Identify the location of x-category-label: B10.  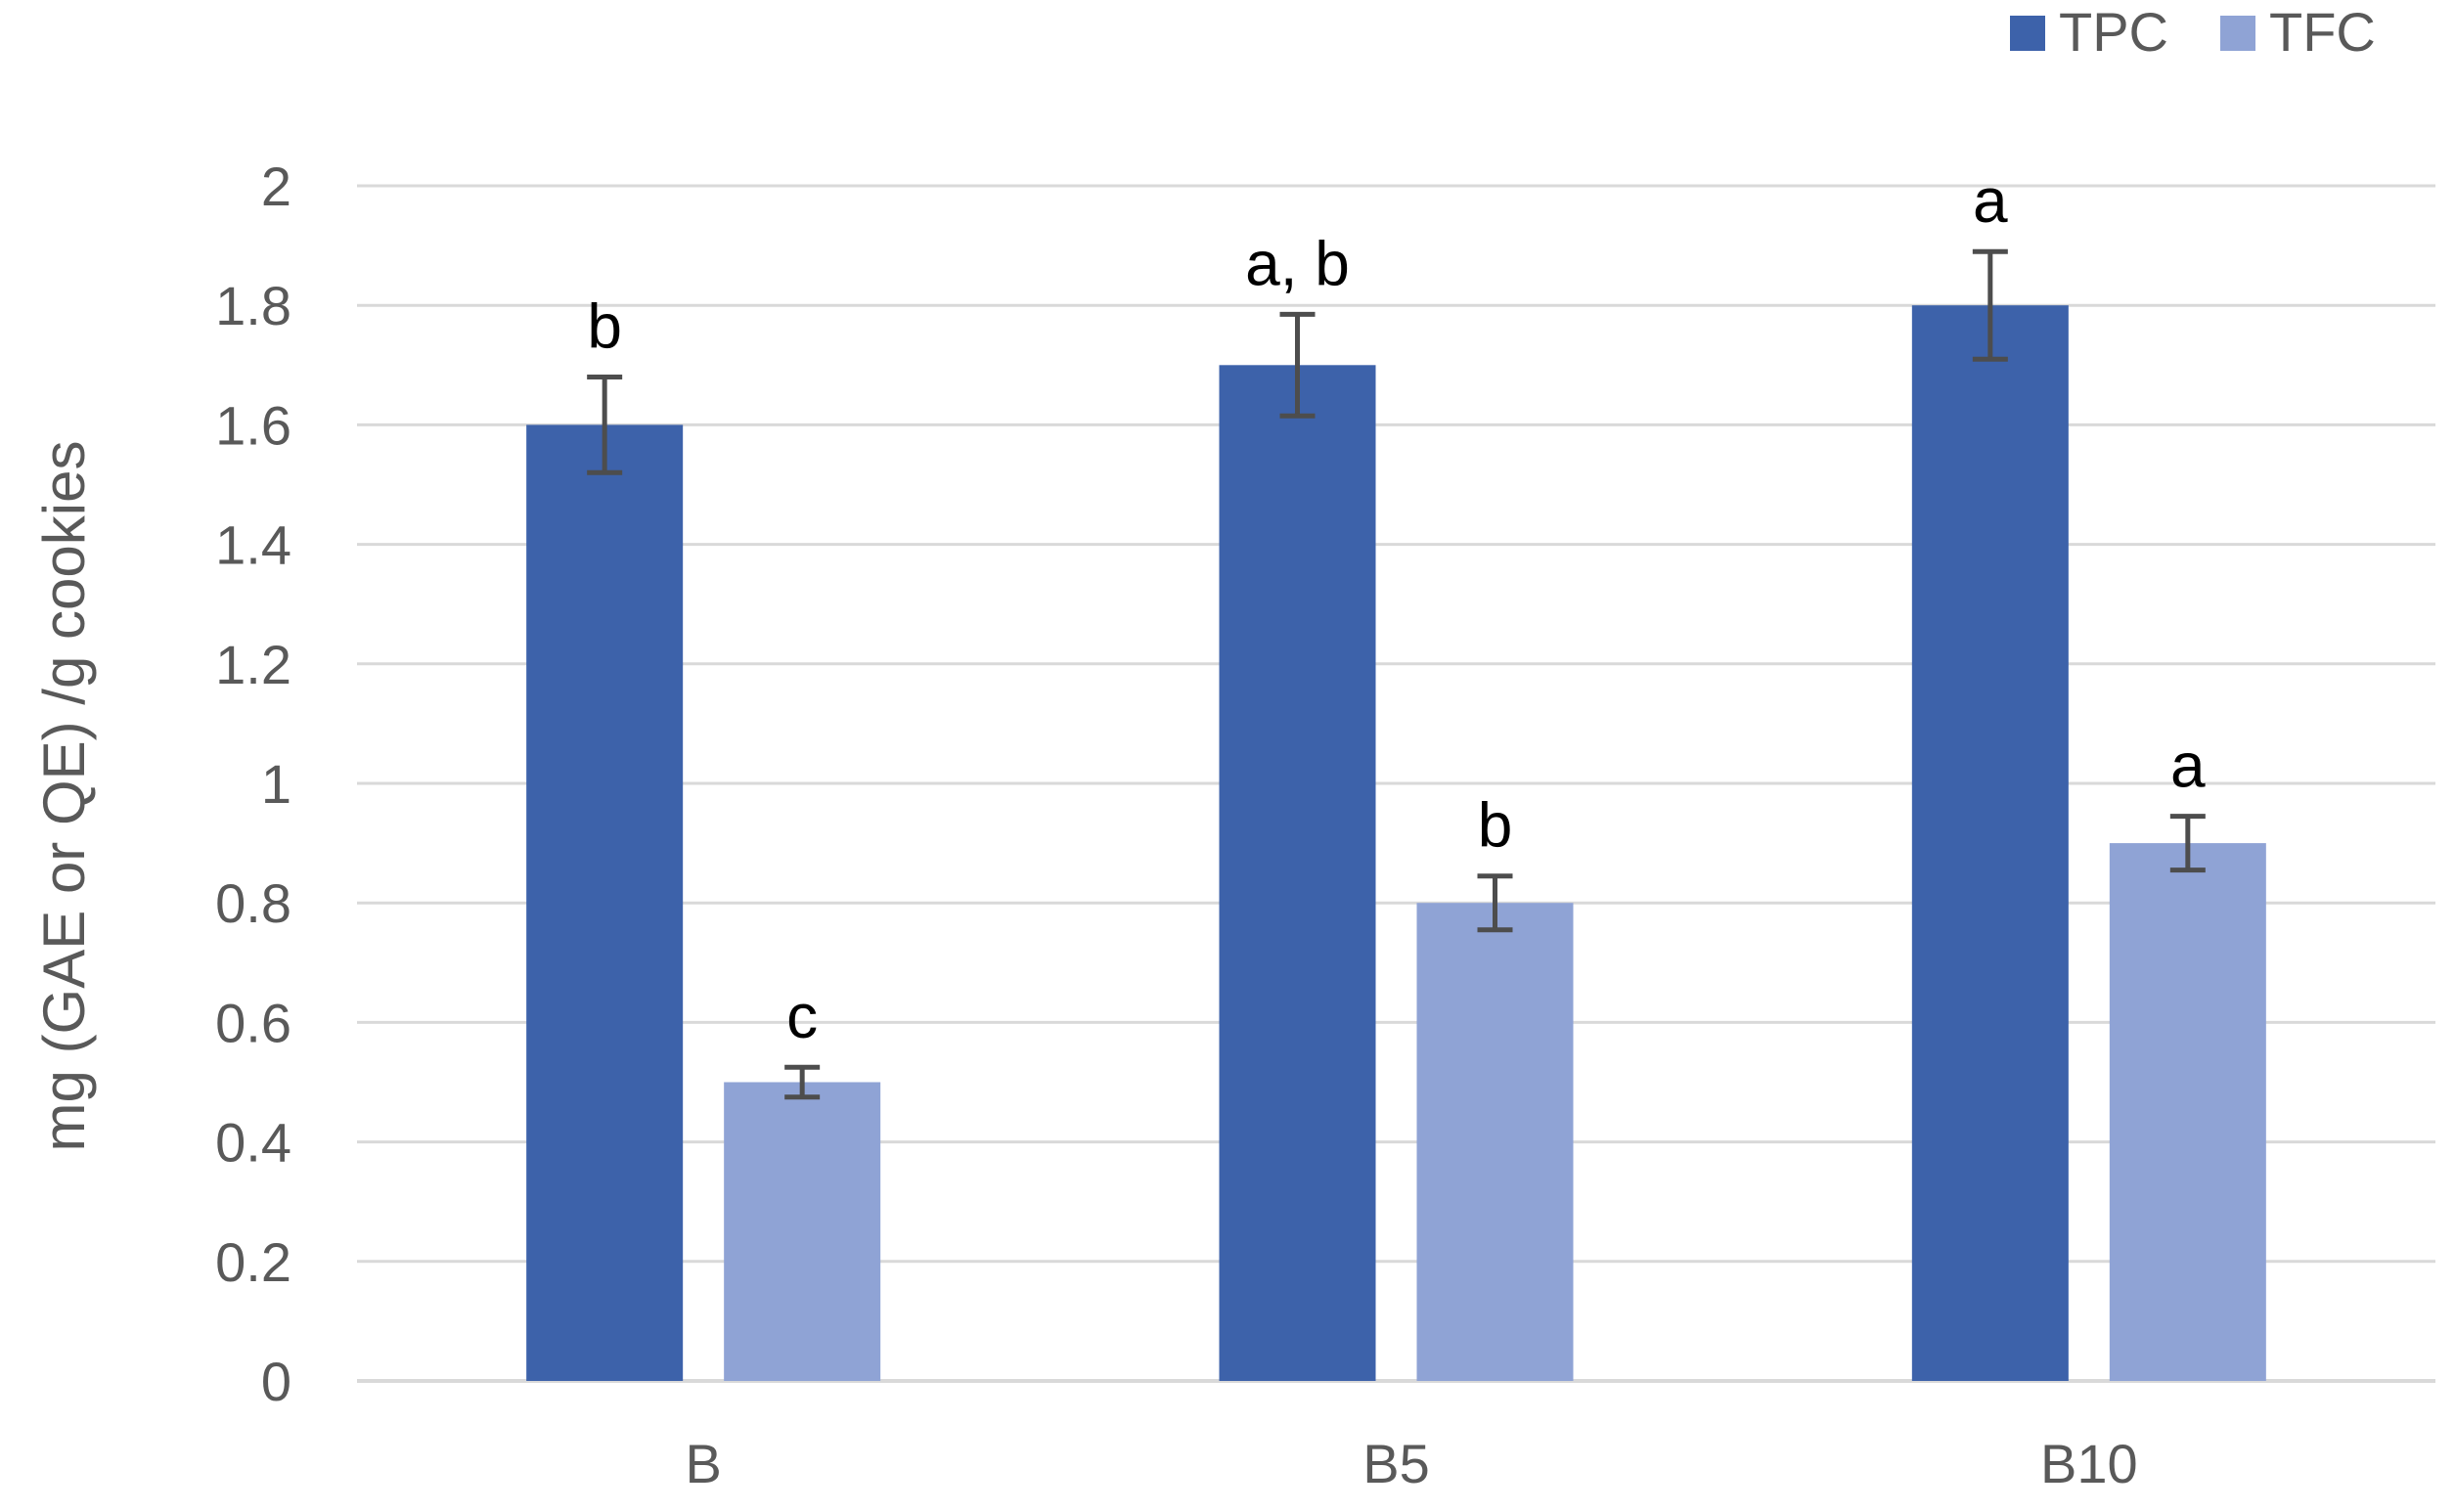
(2089, 1464).